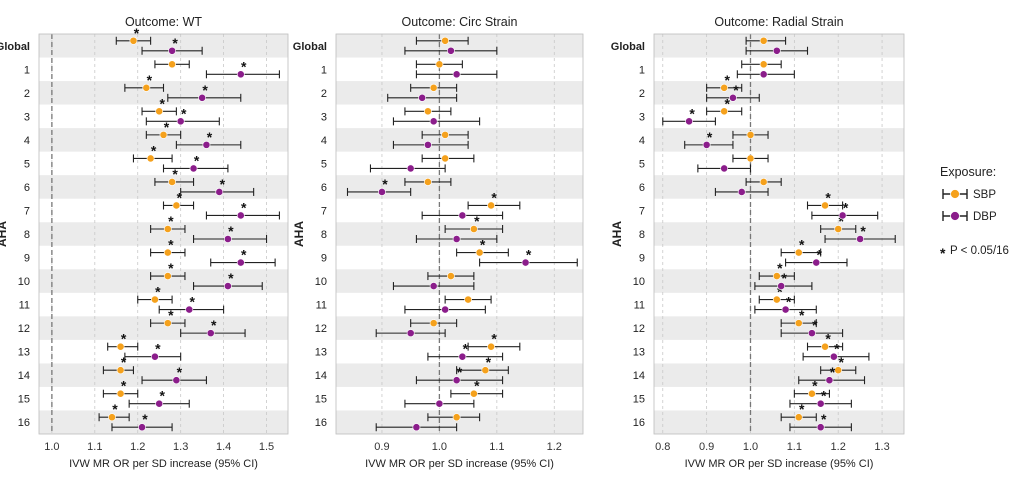 The width and height of the screenshot is (1030, 483). Describe the element at coordinates (324, 235) in the screenshot. I see `y-tick-label: 8` at that location.